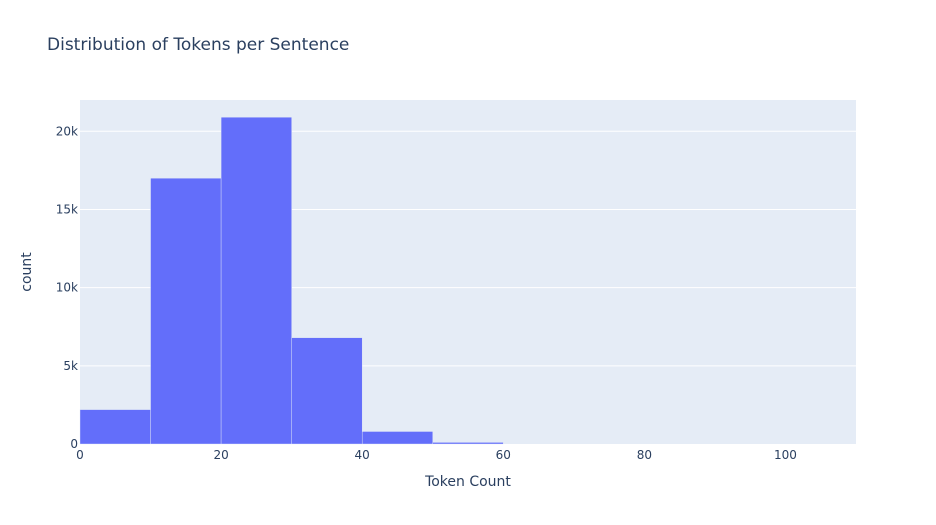 This screenshot has height=525, width=936. I want to click on x-tick-label-5: 100, so click(785, 455).